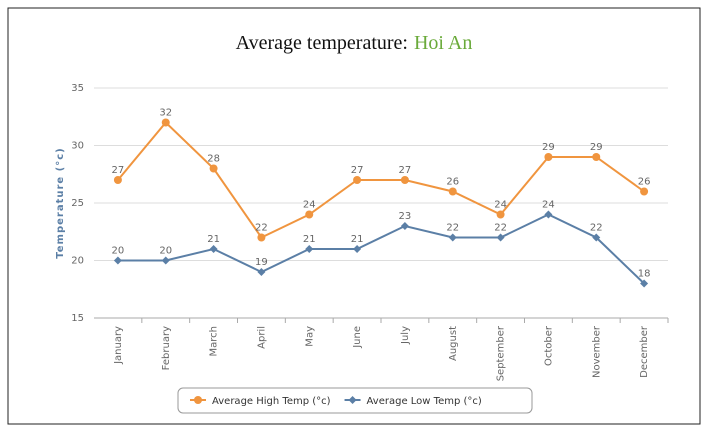 This screenshot has width=708, height=432. I want to click on x-tick-label: February, so click(166, 348).